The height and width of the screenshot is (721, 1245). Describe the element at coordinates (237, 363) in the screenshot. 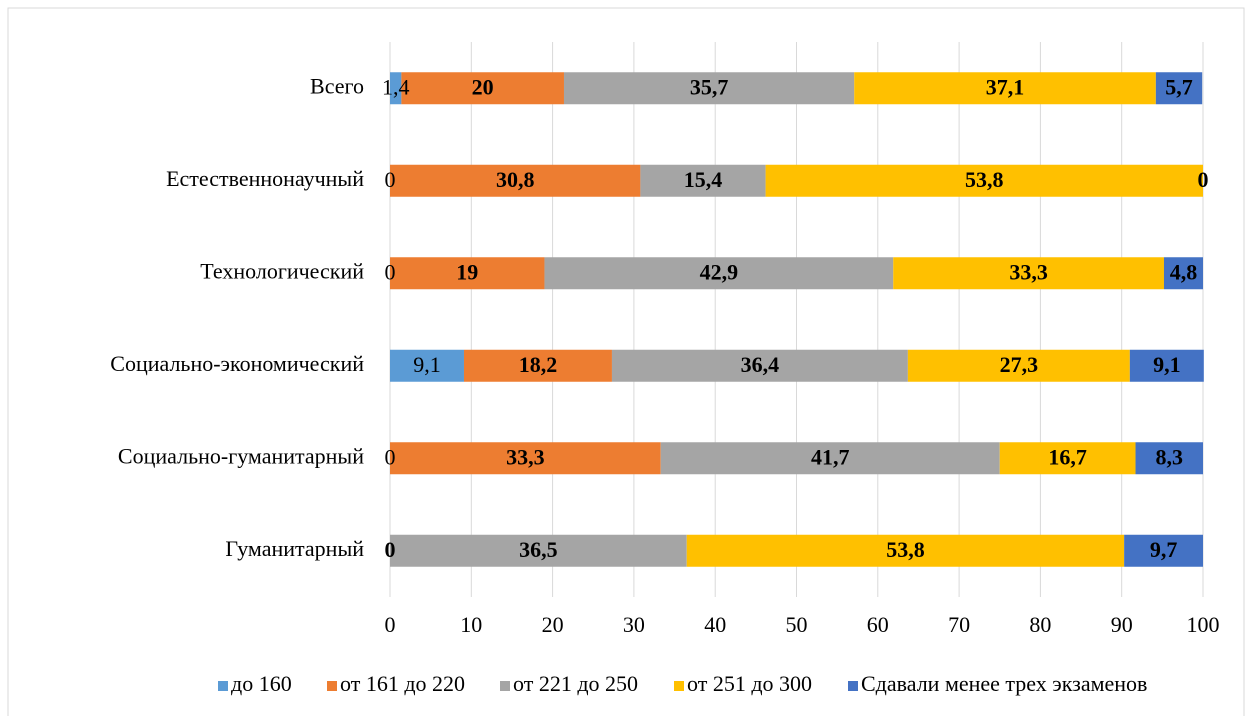

I see `y-tick-label: Социально-экономический` at that location.